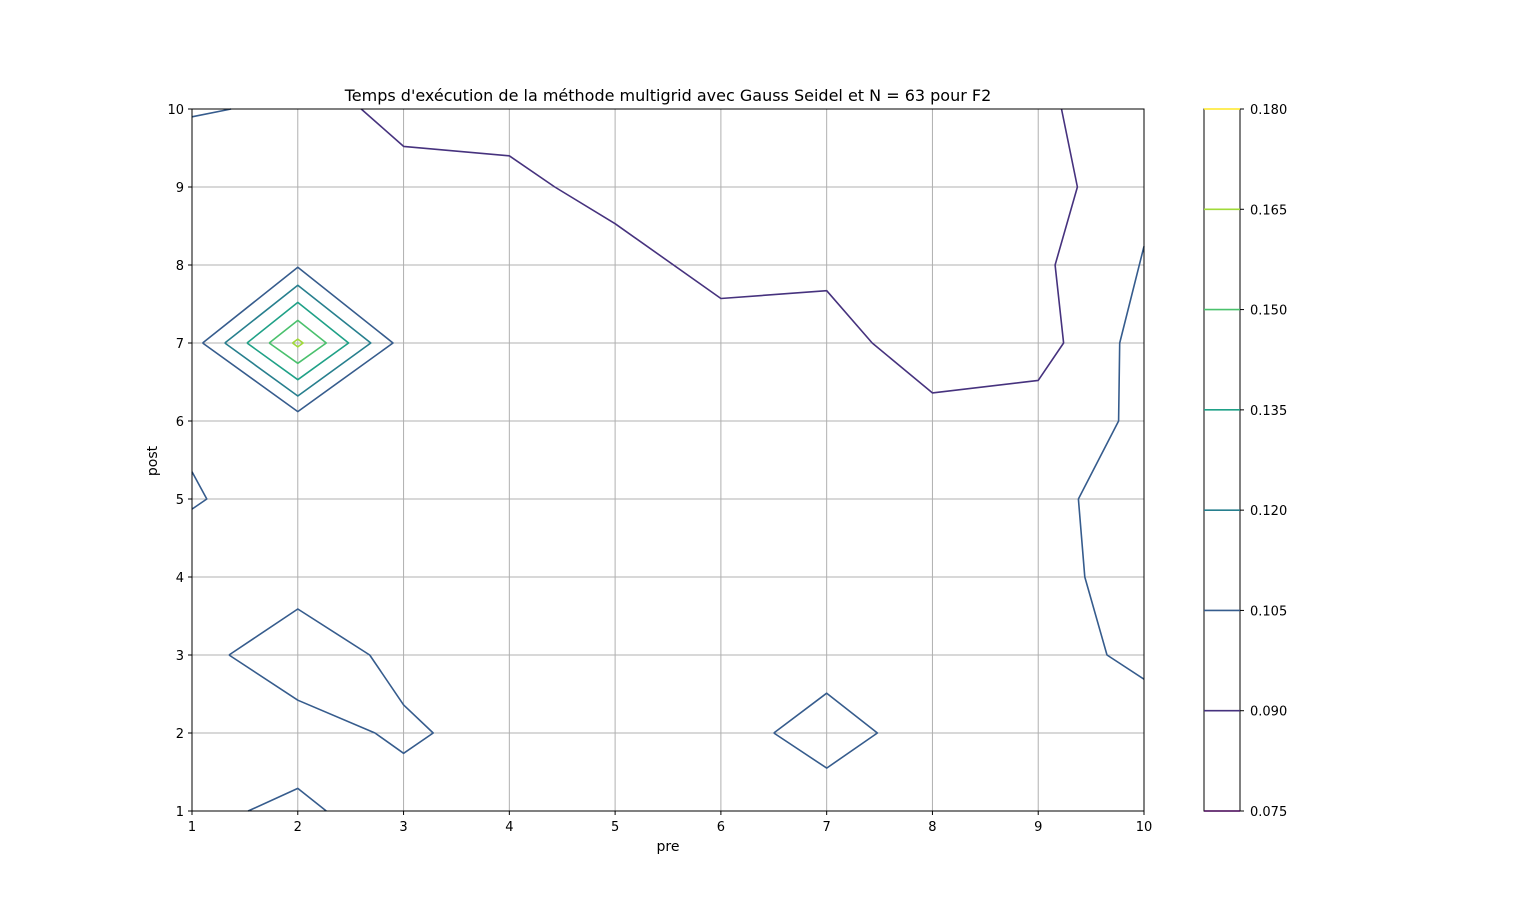 This screenshot has width=1536, height=911. What do you see at coordinates (1245, 461) in the screenshot?
I see `colorbar: 0.075 0.090 0.105 0.120 0.135 0.150 0.165 0.180` at bounding box center [1245, 461].